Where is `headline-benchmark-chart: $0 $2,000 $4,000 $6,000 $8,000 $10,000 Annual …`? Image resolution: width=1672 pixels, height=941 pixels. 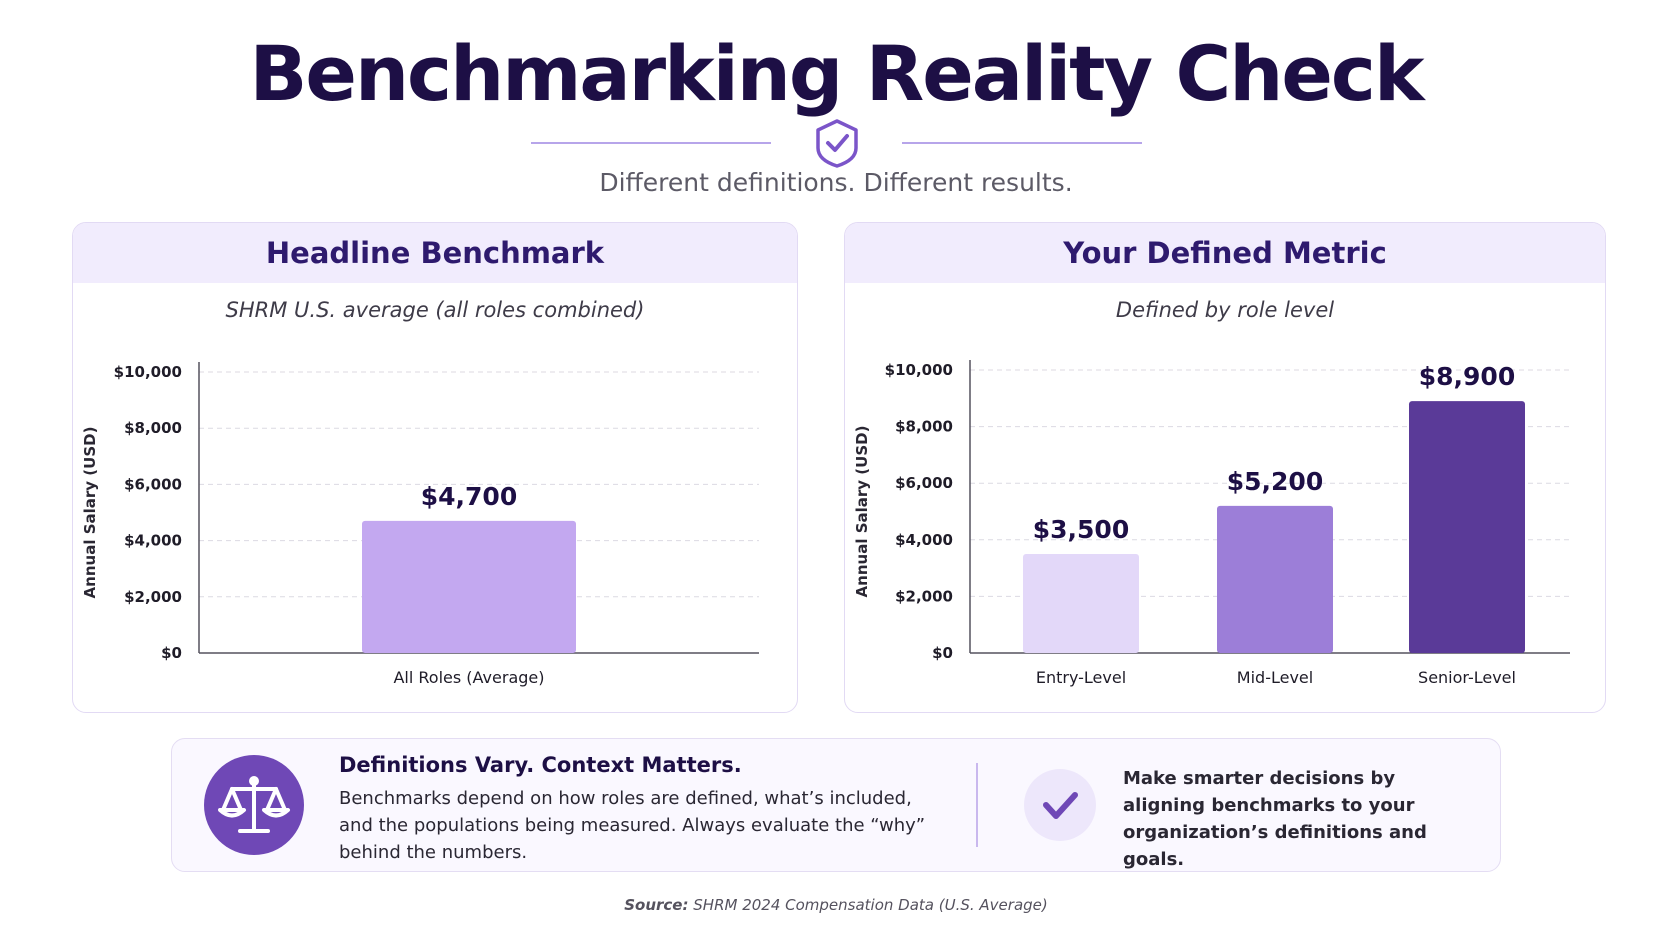
headline-benchmark-chart: $0 $2,000 $4,000 $6,000 $8,000 $10,000 Annual … is located at coordinates (420, 524).